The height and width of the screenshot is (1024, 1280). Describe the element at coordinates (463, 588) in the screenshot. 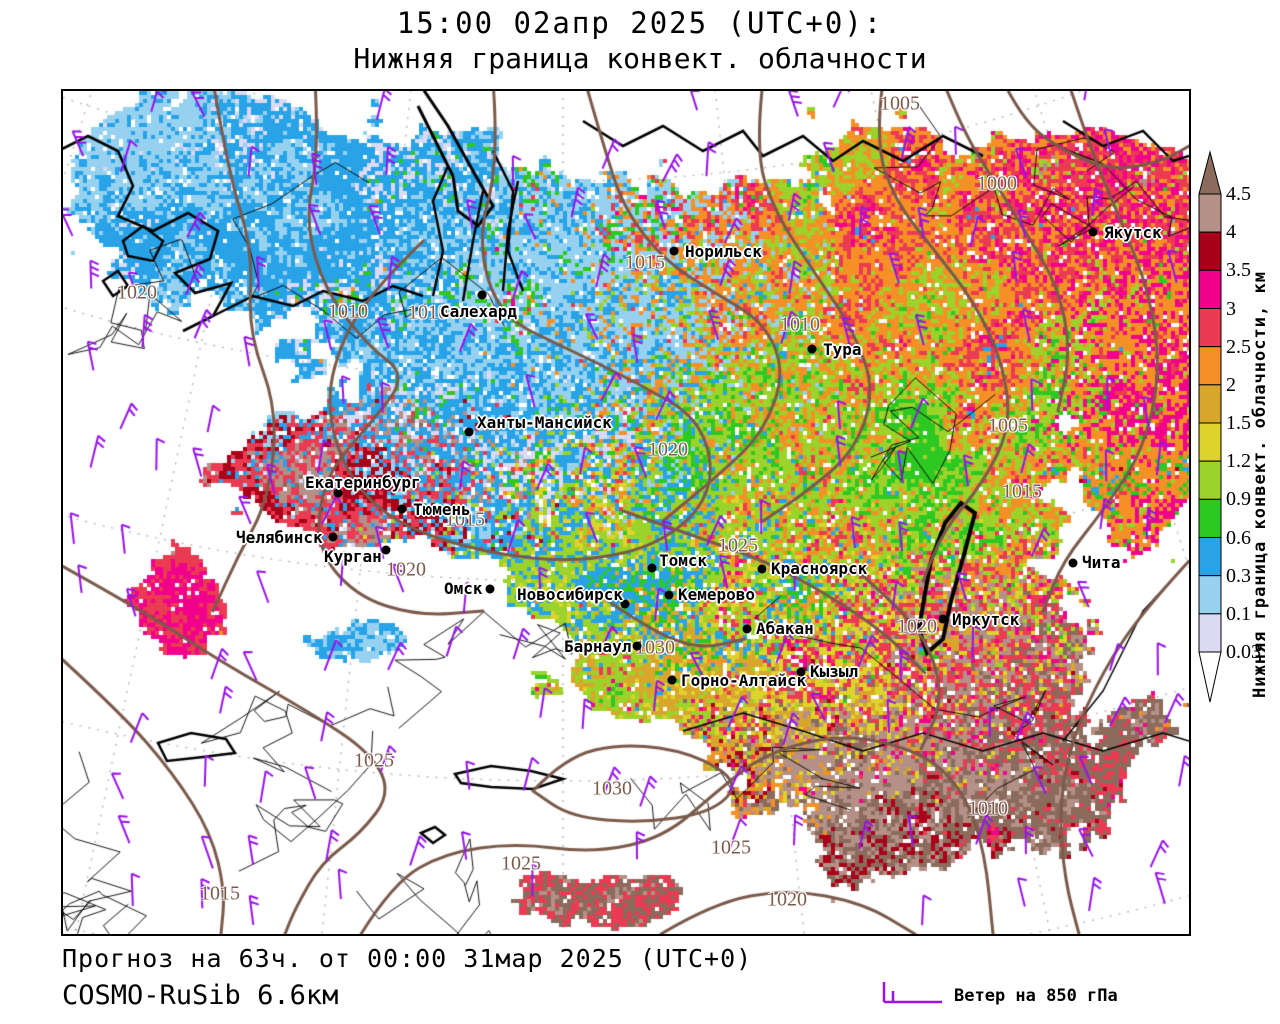

I see `city-label: Омск` at that location.